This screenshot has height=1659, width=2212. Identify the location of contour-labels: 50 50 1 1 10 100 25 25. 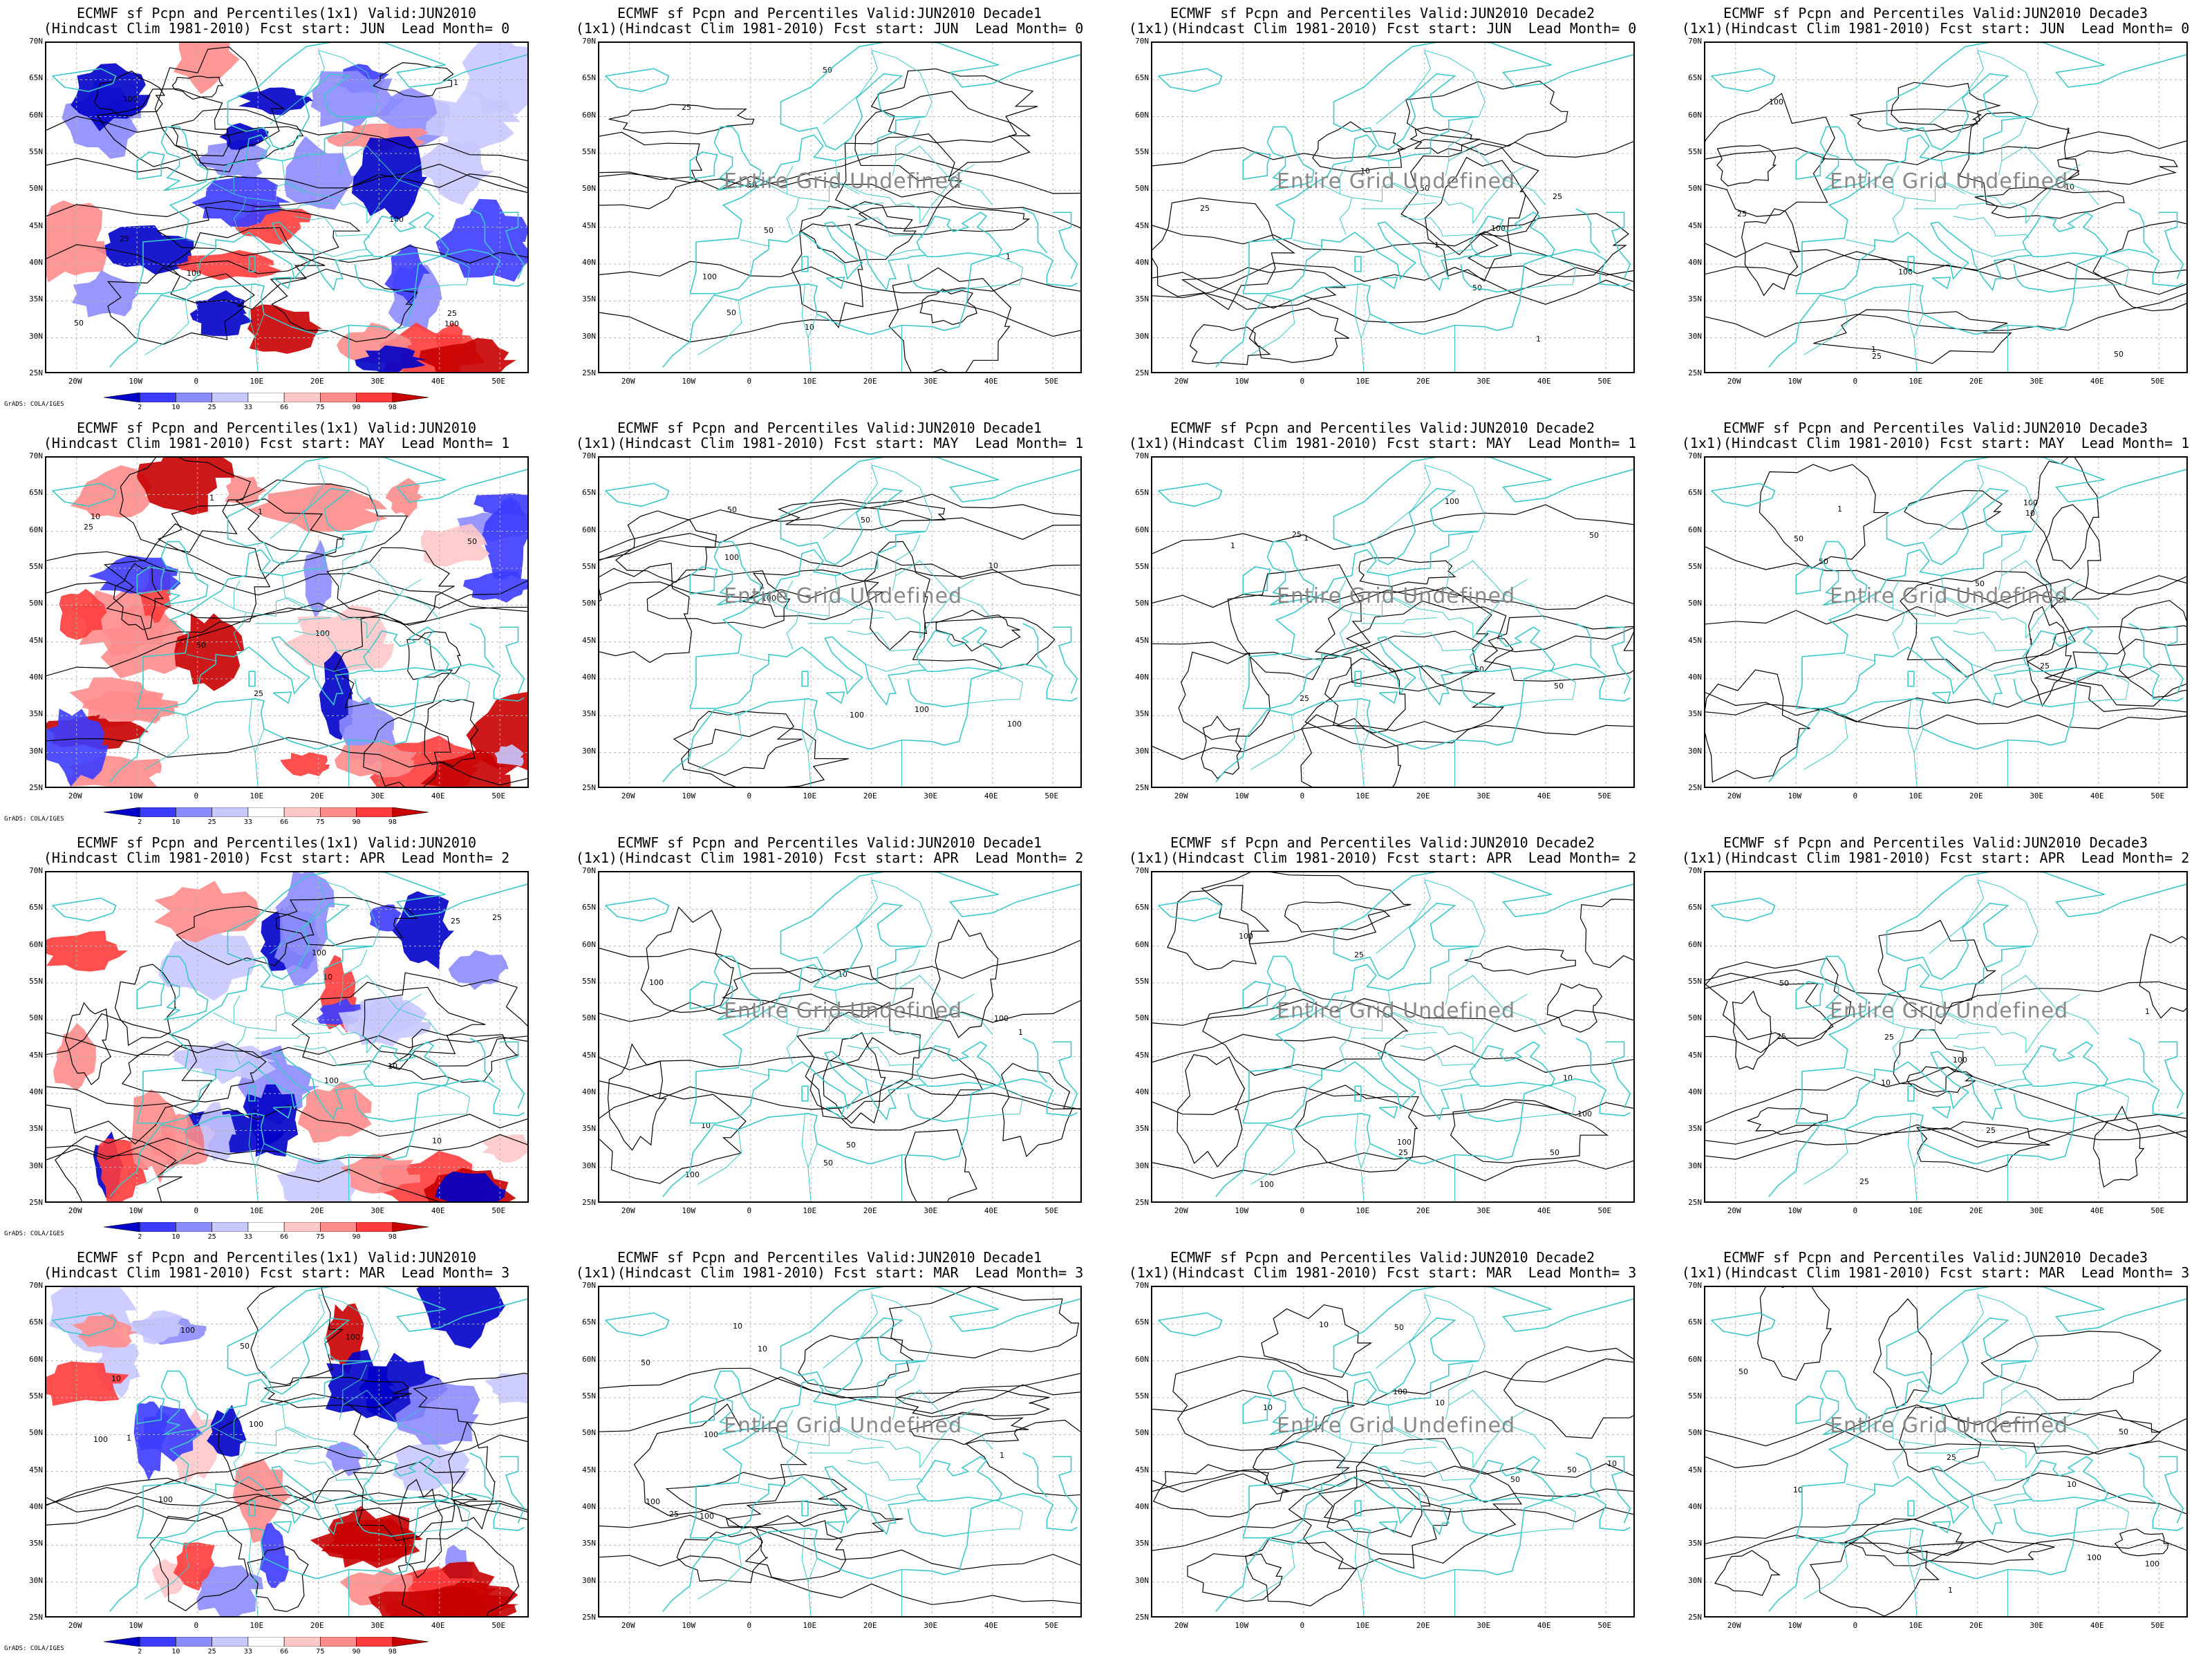
(280, 596).